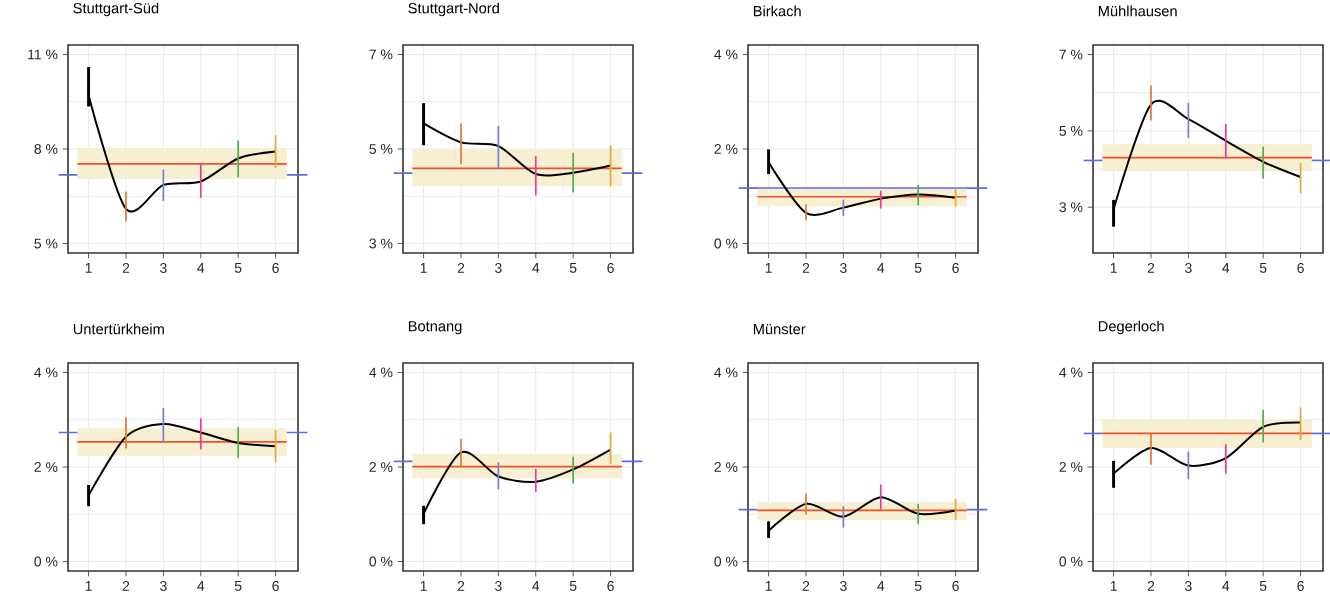 The width and height of the screenshot is (1330, 601). Describe the element at coordinates (453, 9) in the screenshot. I see `chart-title: Stuttgart-Nord` at that location.